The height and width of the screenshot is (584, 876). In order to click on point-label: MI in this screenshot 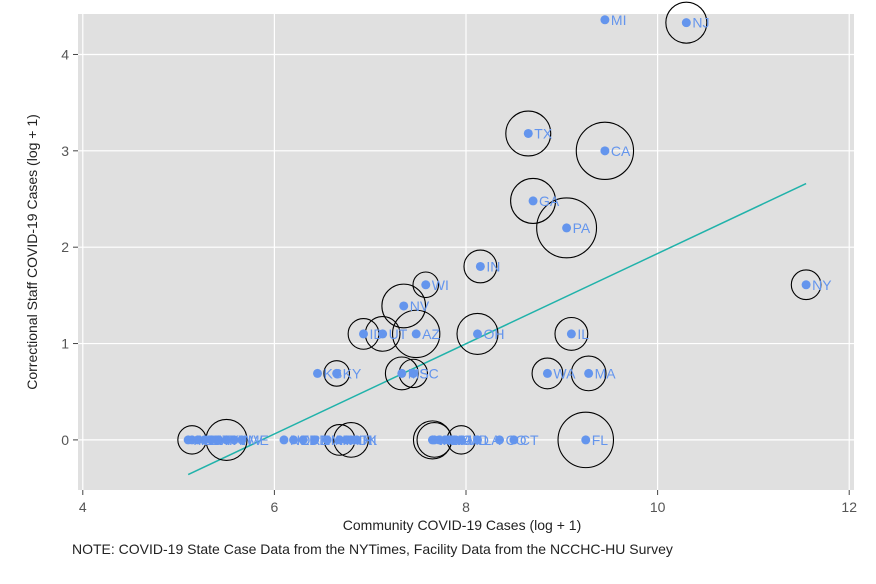, I will do `click(619, 20)`.